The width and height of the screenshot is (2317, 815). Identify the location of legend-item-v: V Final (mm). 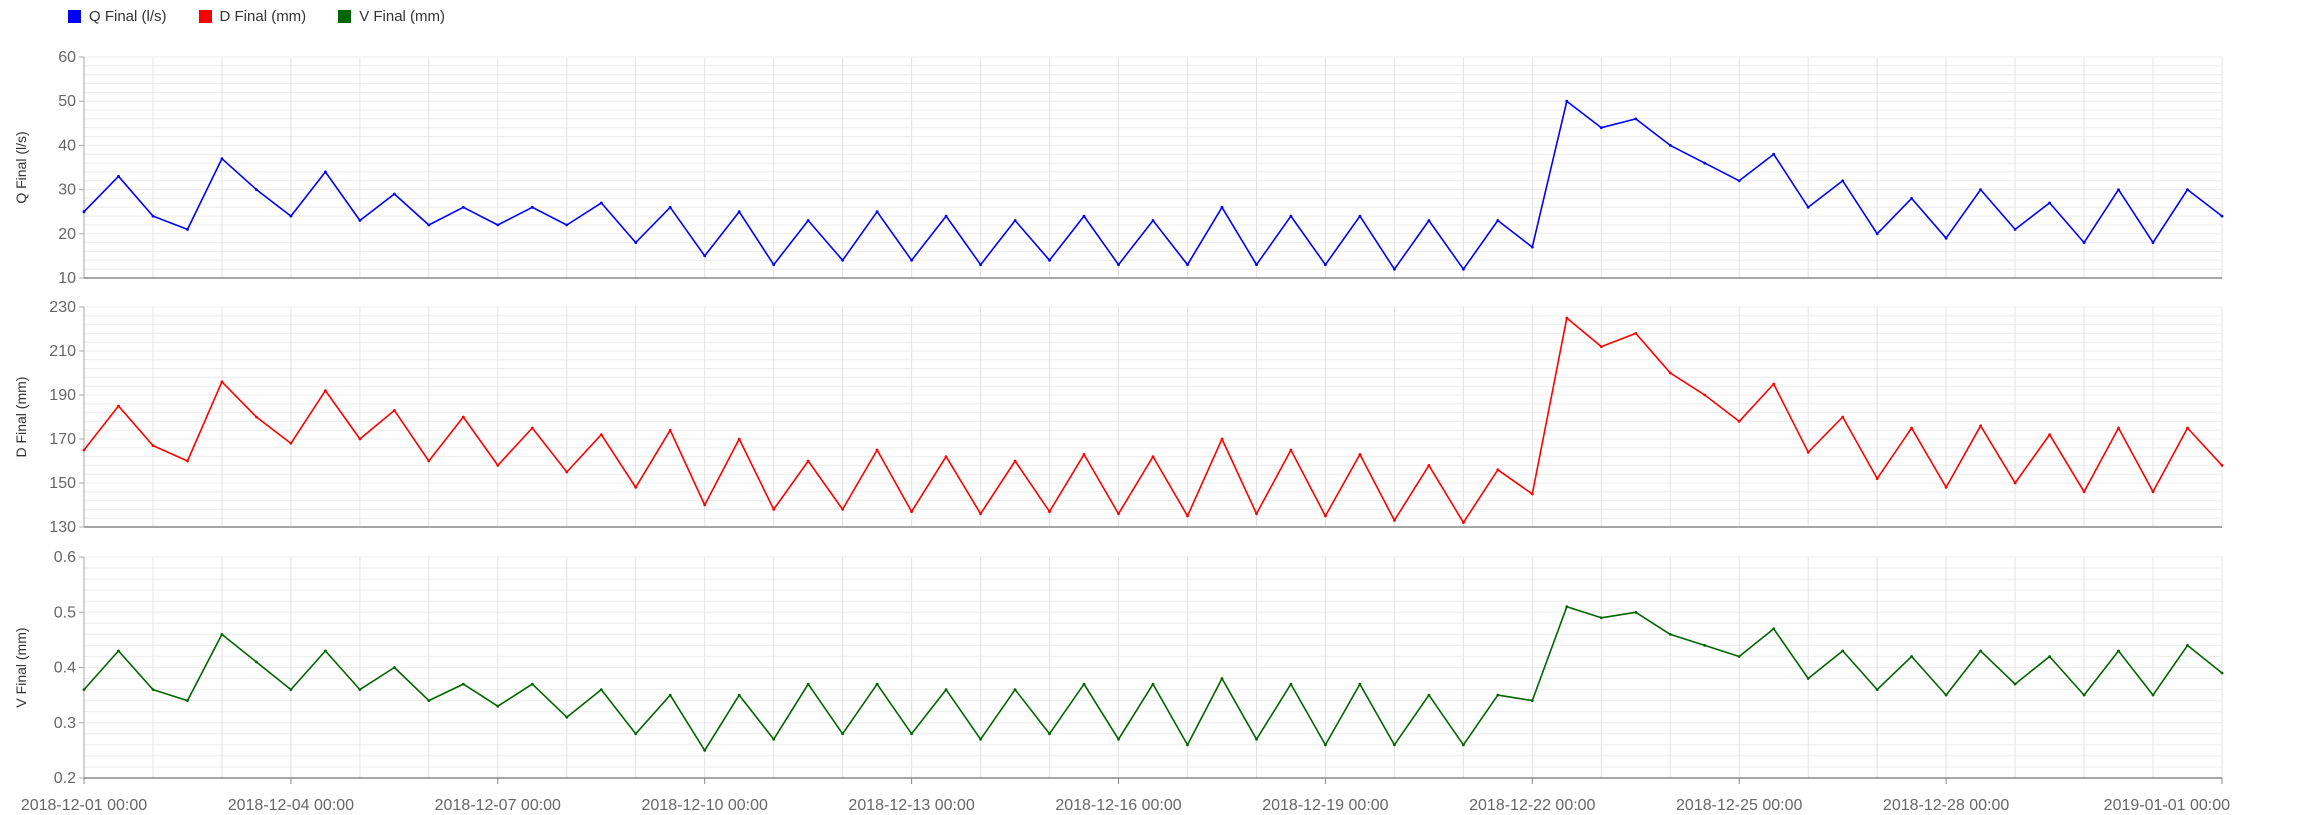
(391, 16).